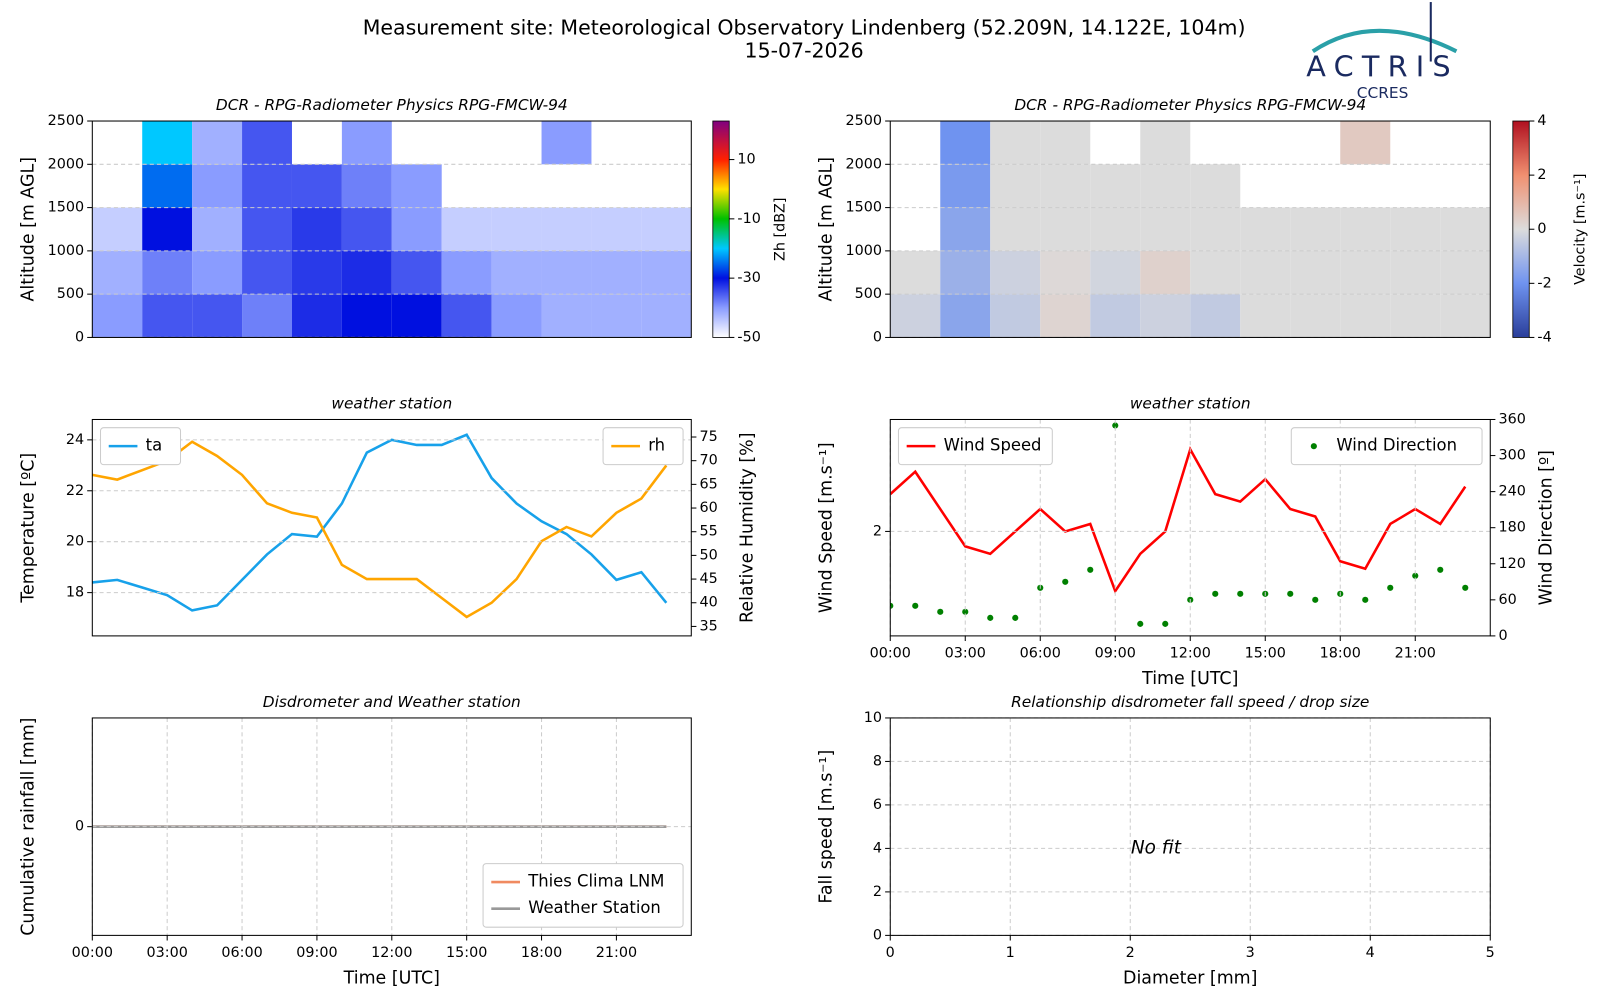 This screenshot has height=1000, width=1600. What do you see at coordinates (616, 953) in the screenshot?
I see `x-tick-label: 21:00` at bounding box center [616, 953].